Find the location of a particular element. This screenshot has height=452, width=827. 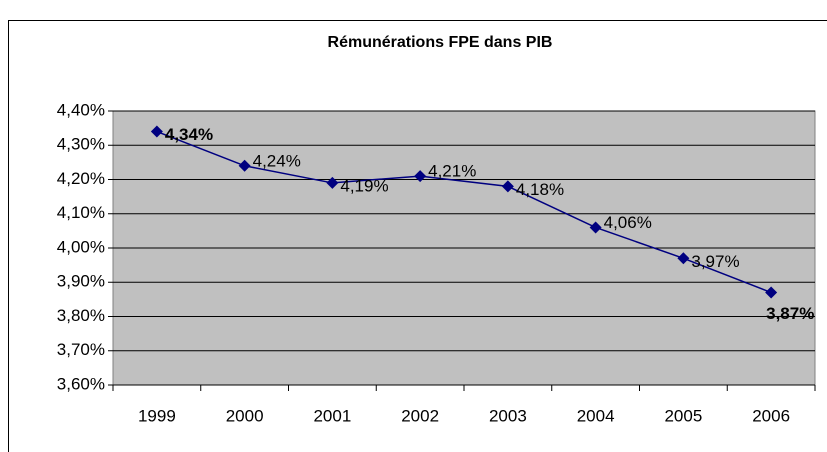

y-tick-label: 4,20% is located at coordinates (81, 178).